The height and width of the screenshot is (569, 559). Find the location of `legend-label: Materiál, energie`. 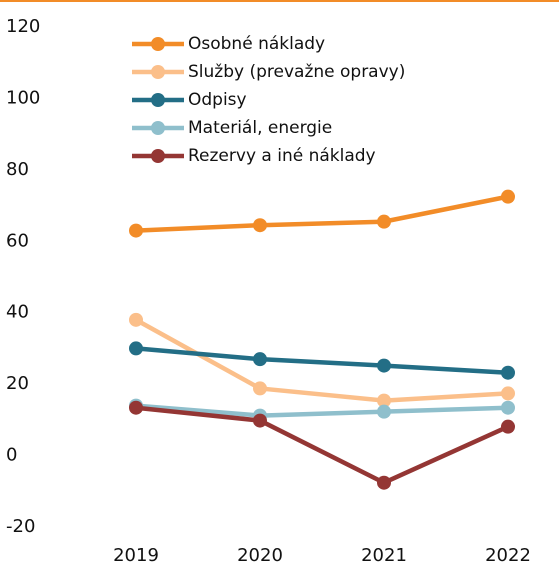

legend-label: Materiál, energie is located at coordinates (260, 128).